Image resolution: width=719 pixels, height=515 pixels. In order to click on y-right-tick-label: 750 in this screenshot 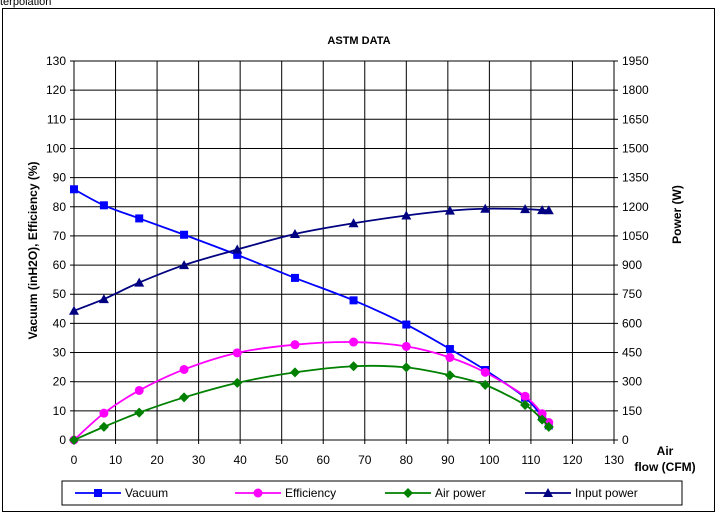, I will do `click(632, 294)`.